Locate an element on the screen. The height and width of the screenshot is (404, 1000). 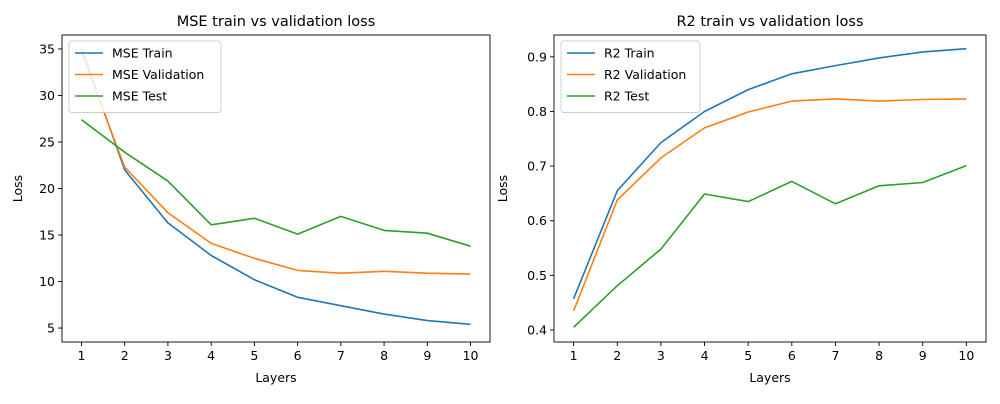
y-tick-label: 30 is located at coordinates (47, 95).